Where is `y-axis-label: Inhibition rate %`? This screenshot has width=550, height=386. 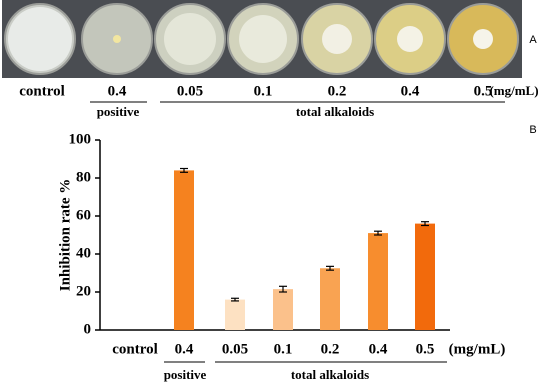
y-axis-label: Inhibition rate % is located at coordinates (65, 235).